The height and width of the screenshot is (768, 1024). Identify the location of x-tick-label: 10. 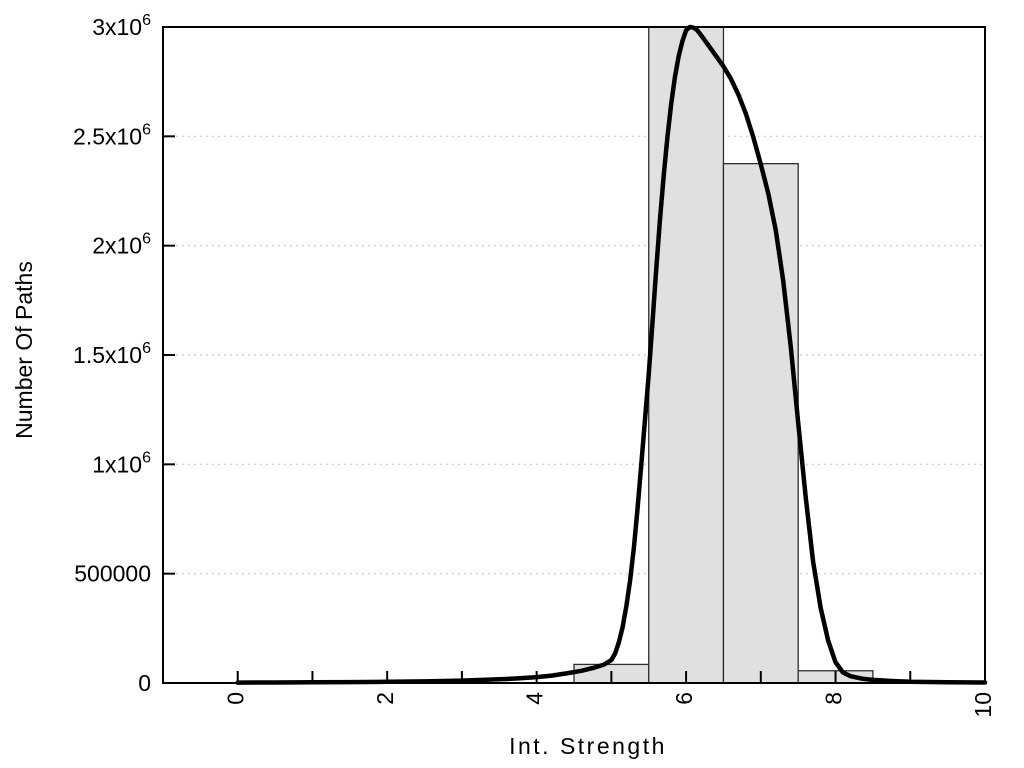
(983, 705).